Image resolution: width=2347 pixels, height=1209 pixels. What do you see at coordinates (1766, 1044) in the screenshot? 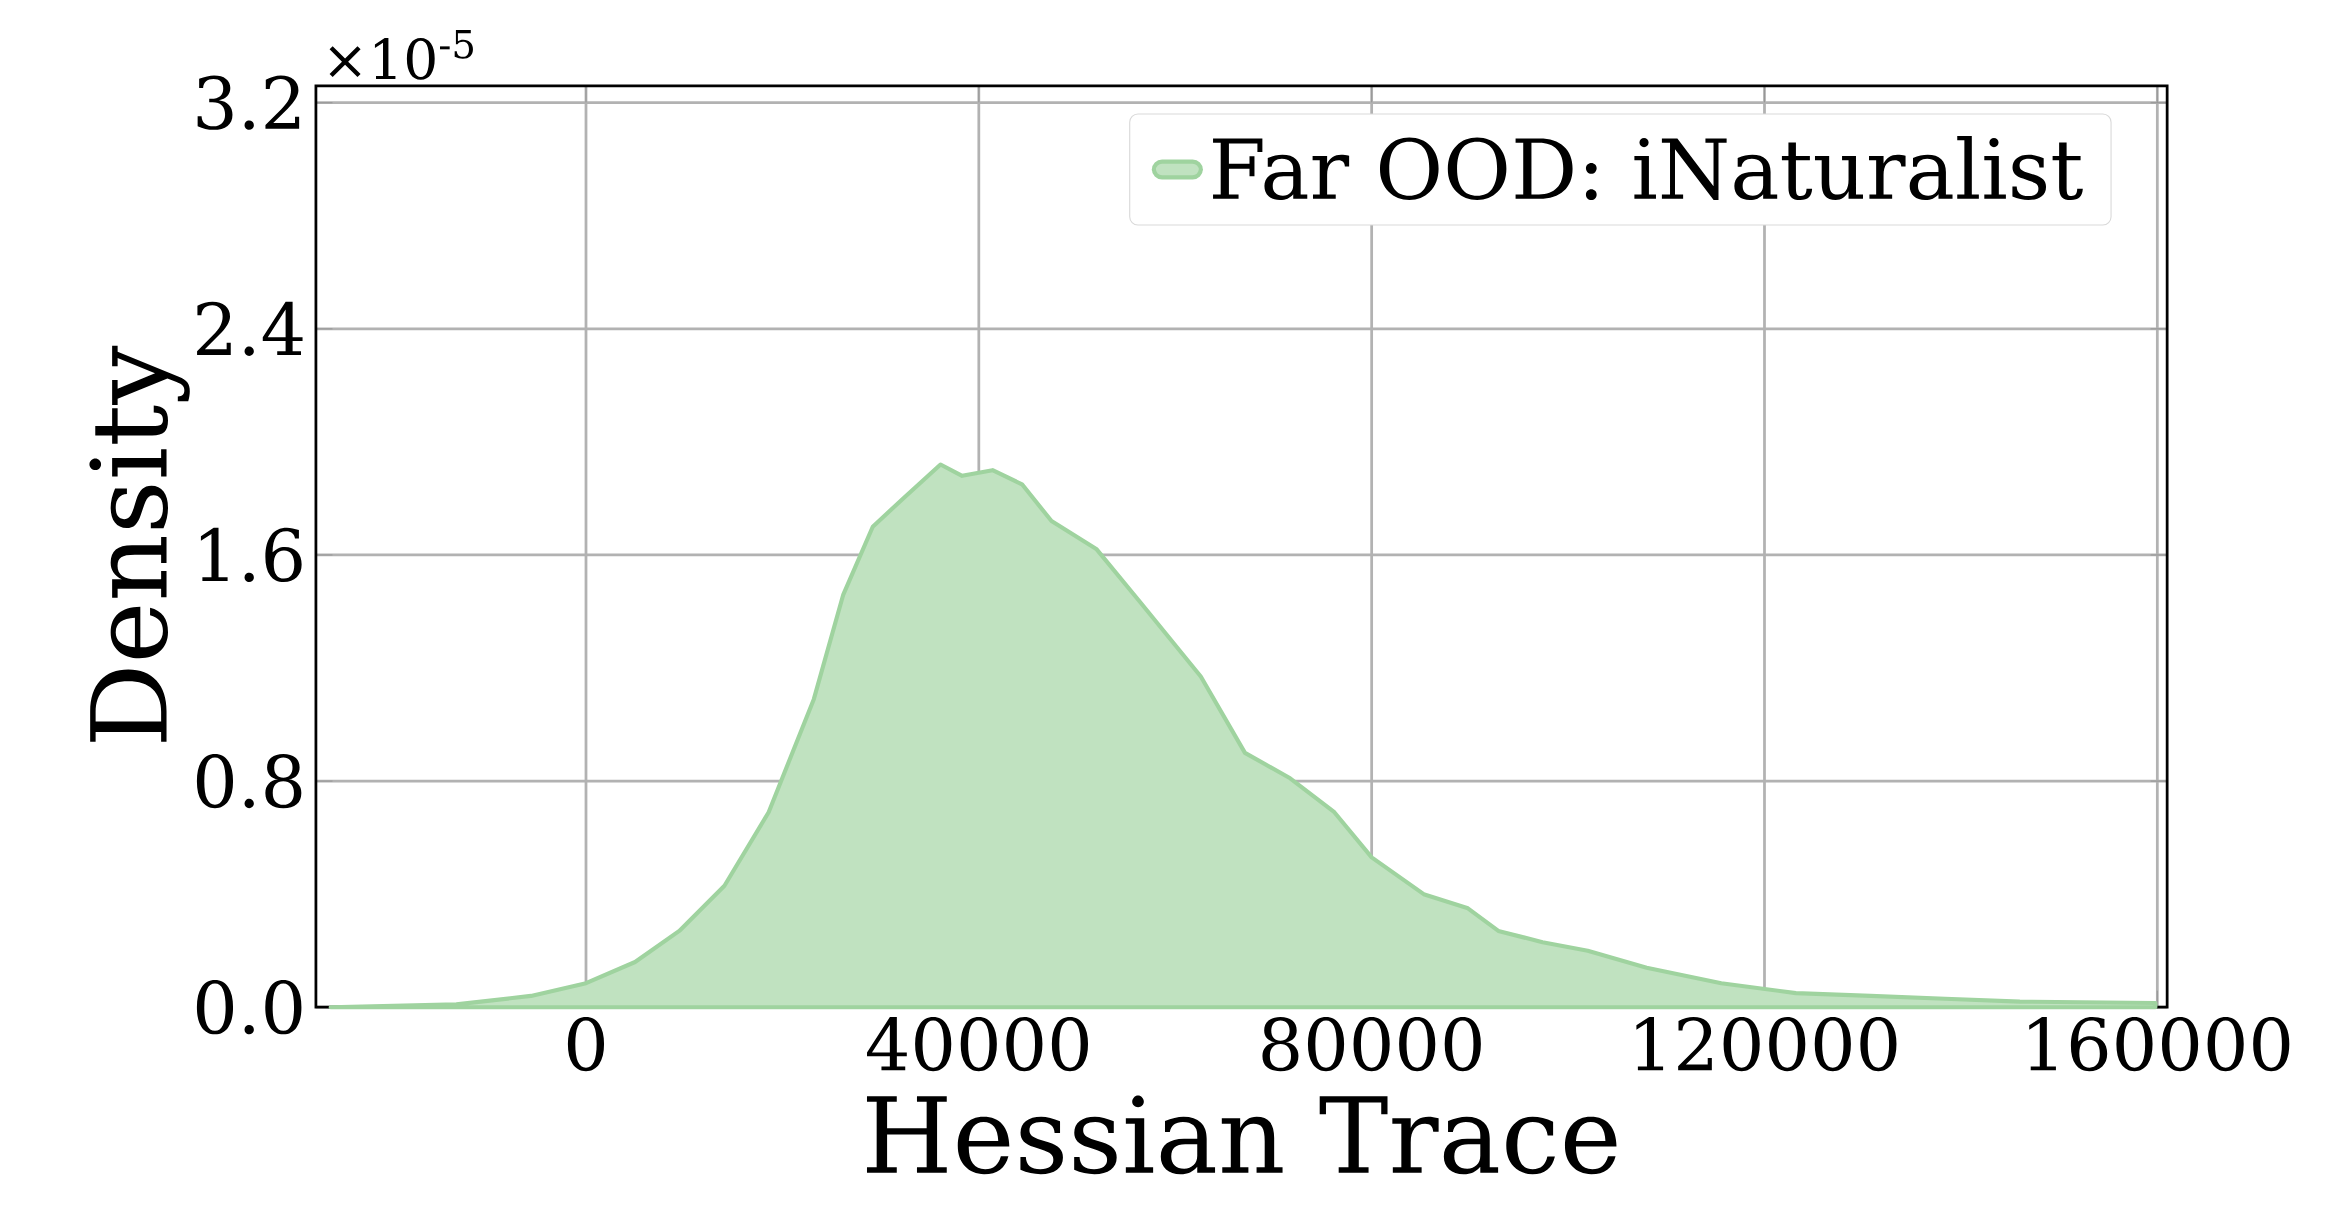
I see `x-tick-label: 120000` at bounding box center [1766, 1044].